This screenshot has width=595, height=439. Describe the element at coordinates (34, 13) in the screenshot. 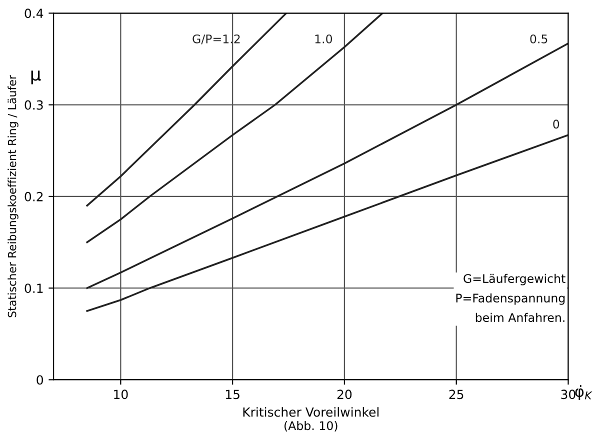

I see `y-tick-label: 0.4` at that location.